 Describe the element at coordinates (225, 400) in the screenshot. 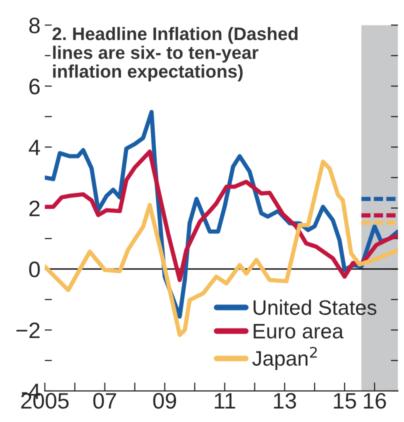

I see `x-tick-label: 11` at that location.